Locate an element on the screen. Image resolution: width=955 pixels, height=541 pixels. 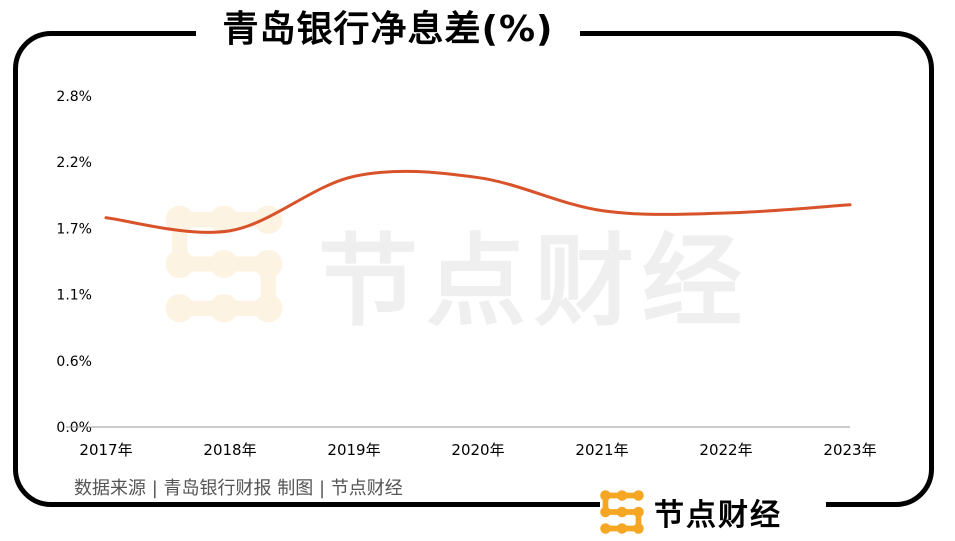
x-tick-label: 2020年 is located at coordinates (477, 450).